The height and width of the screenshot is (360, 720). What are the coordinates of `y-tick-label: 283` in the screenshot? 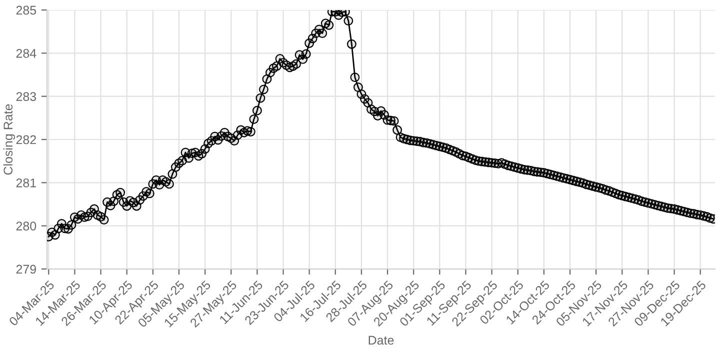 It's located at (26, 96).